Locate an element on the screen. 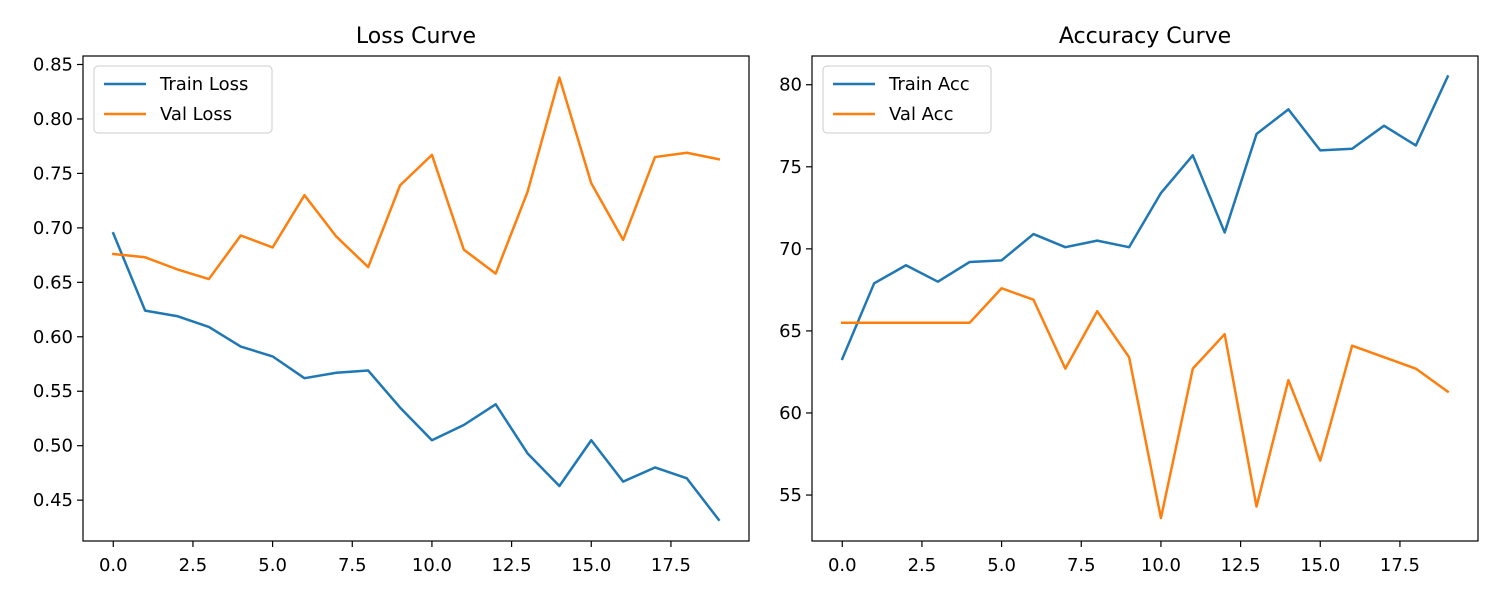  chart-title: Accuracy Curve is located at coordinates (1145, 36).